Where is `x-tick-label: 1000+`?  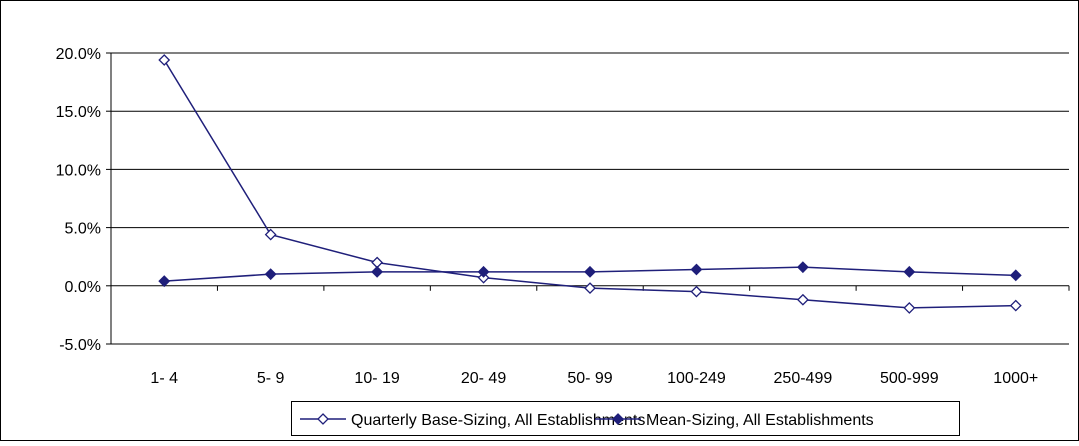 x-tick-label: 1000+ is located at coordinates (1015, 378).